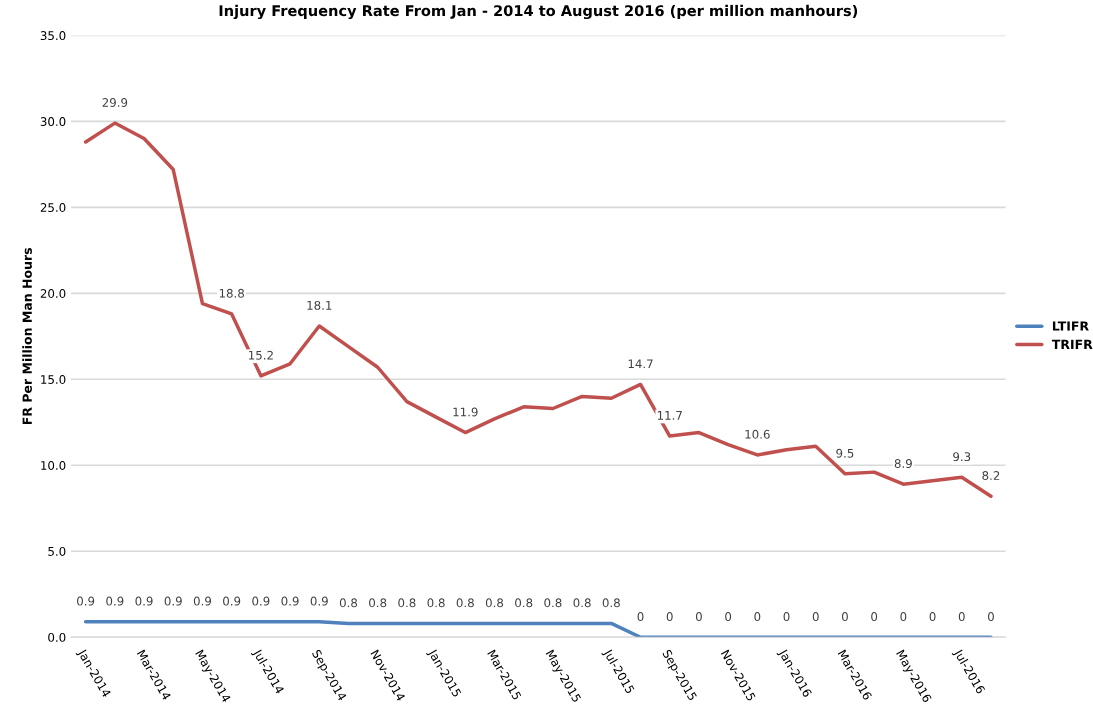 This screenshot has height=708, width=1093. What do you see at coordinates (53, 207) in the screenshot?
I see `y-tick-label: 25.0` at bounding box center [53, 207].